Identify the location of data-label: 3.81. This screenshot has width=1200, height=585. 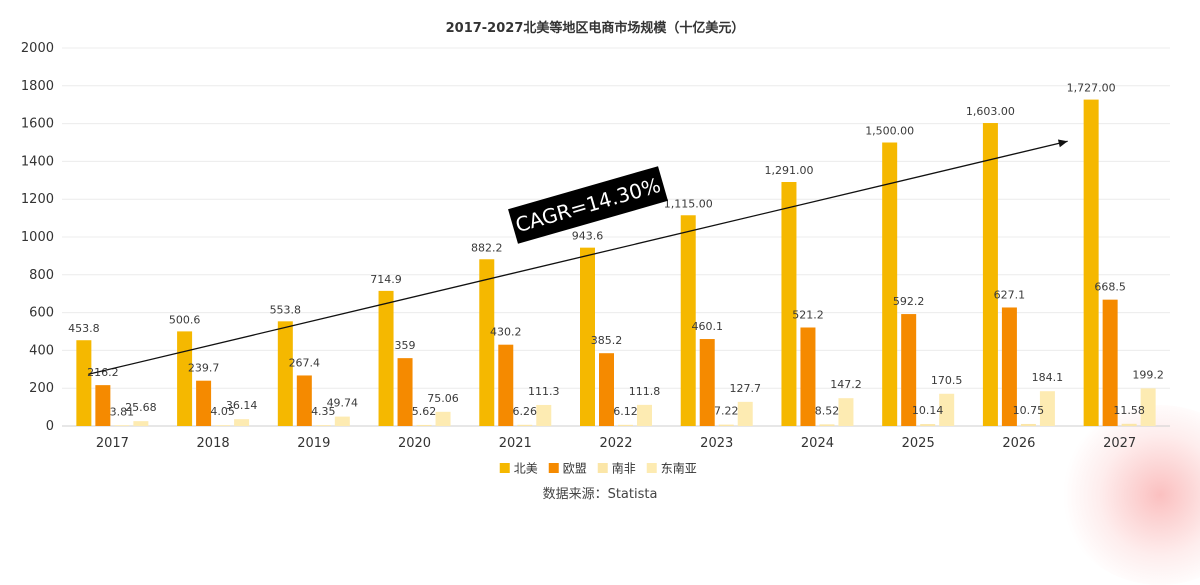
(122, 411).